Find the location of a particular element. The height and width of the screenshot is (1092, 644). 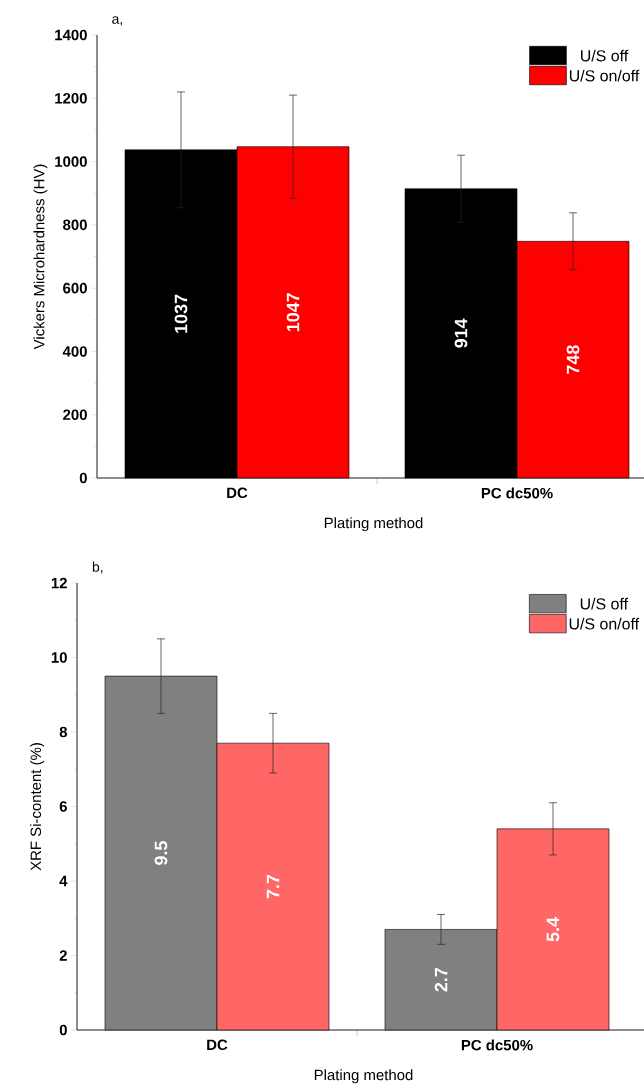

y-tick-label: 6 is located at coordinates (63, 806).